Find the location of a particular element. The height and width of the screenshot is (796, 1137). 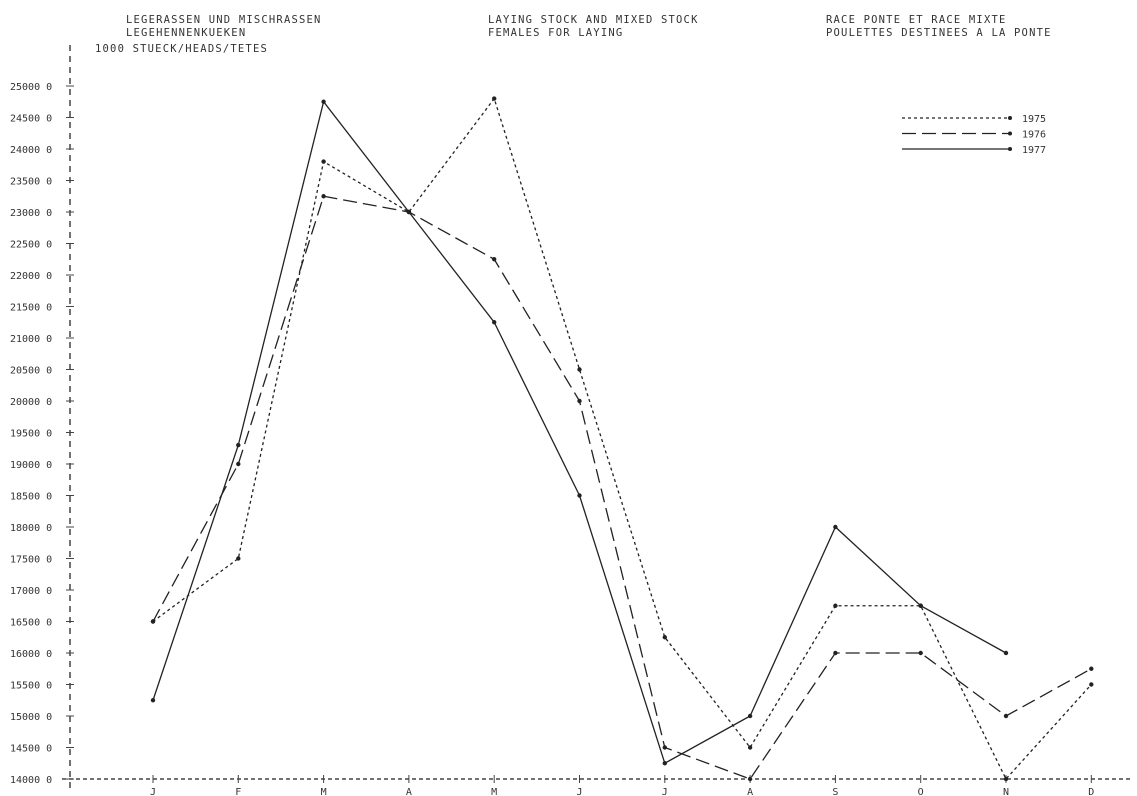

title-english-2: FEMALES FOR LAYING is located at coordinates (556, 33).